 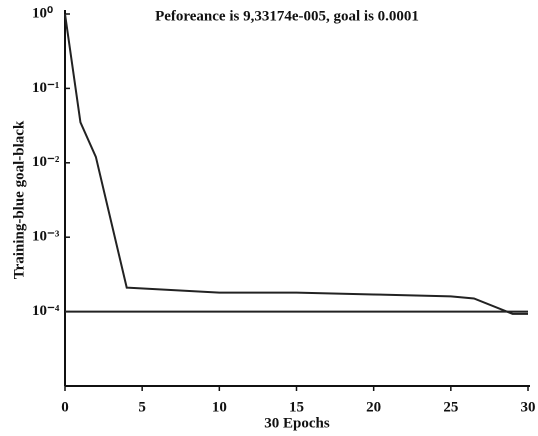 What do you see at coordinates (46, 162) in the screenshot?
I see `y-tick-label: 10⁻²` at bounding box center [46, 162].